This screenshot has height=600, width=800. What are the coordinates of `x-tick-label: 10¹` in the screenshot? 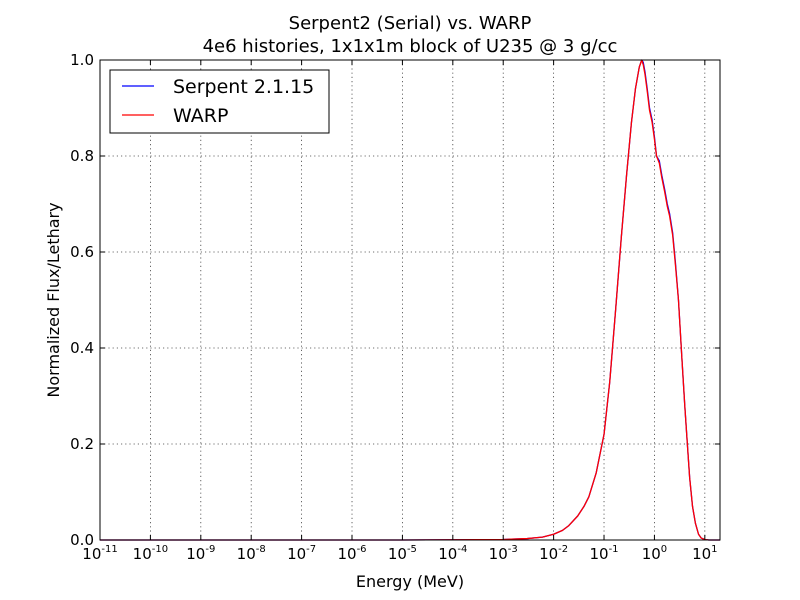 It's located at (704, 553).